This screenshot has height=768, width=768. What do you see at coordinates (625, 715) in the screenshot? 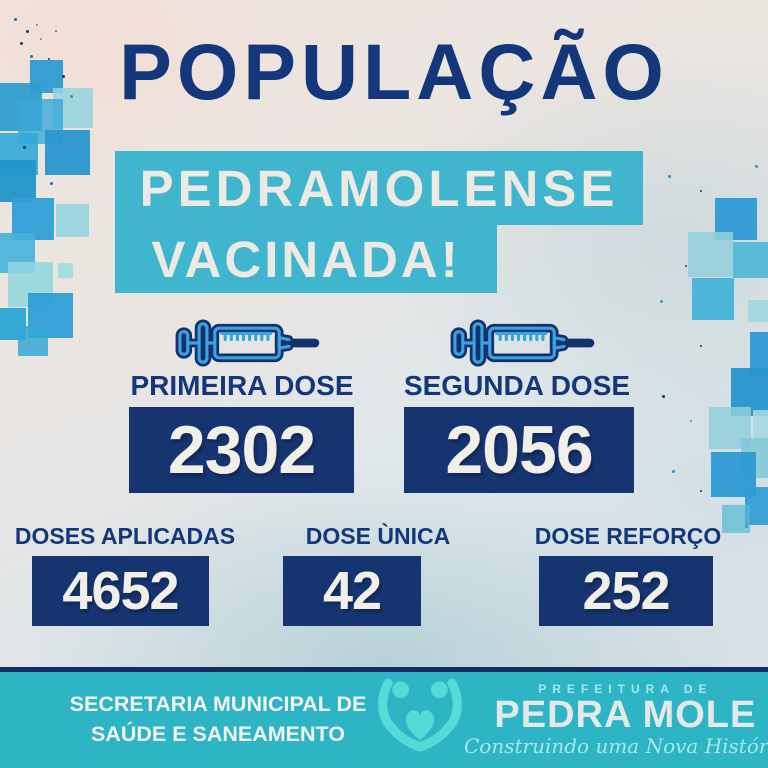
I see `logo-name: PEDRA MOLE` at bounding box center [625, 715].